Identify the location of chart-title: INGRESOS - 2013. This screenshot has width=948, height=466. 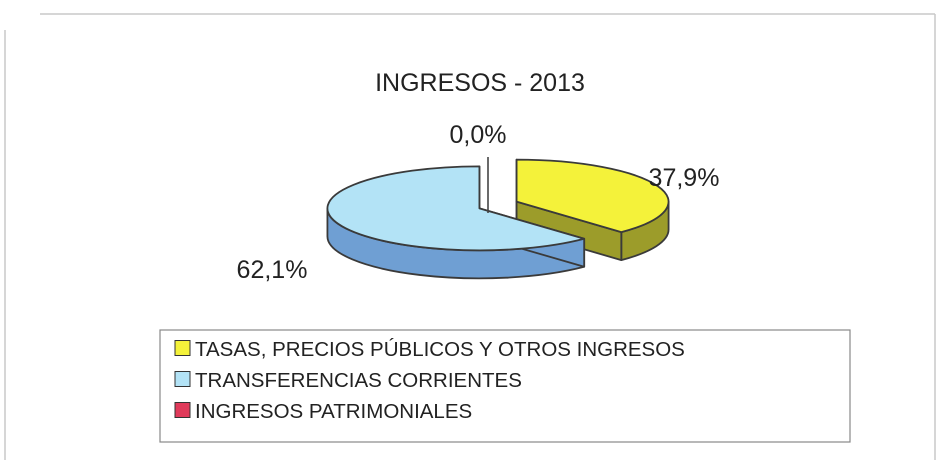
(480, 83).